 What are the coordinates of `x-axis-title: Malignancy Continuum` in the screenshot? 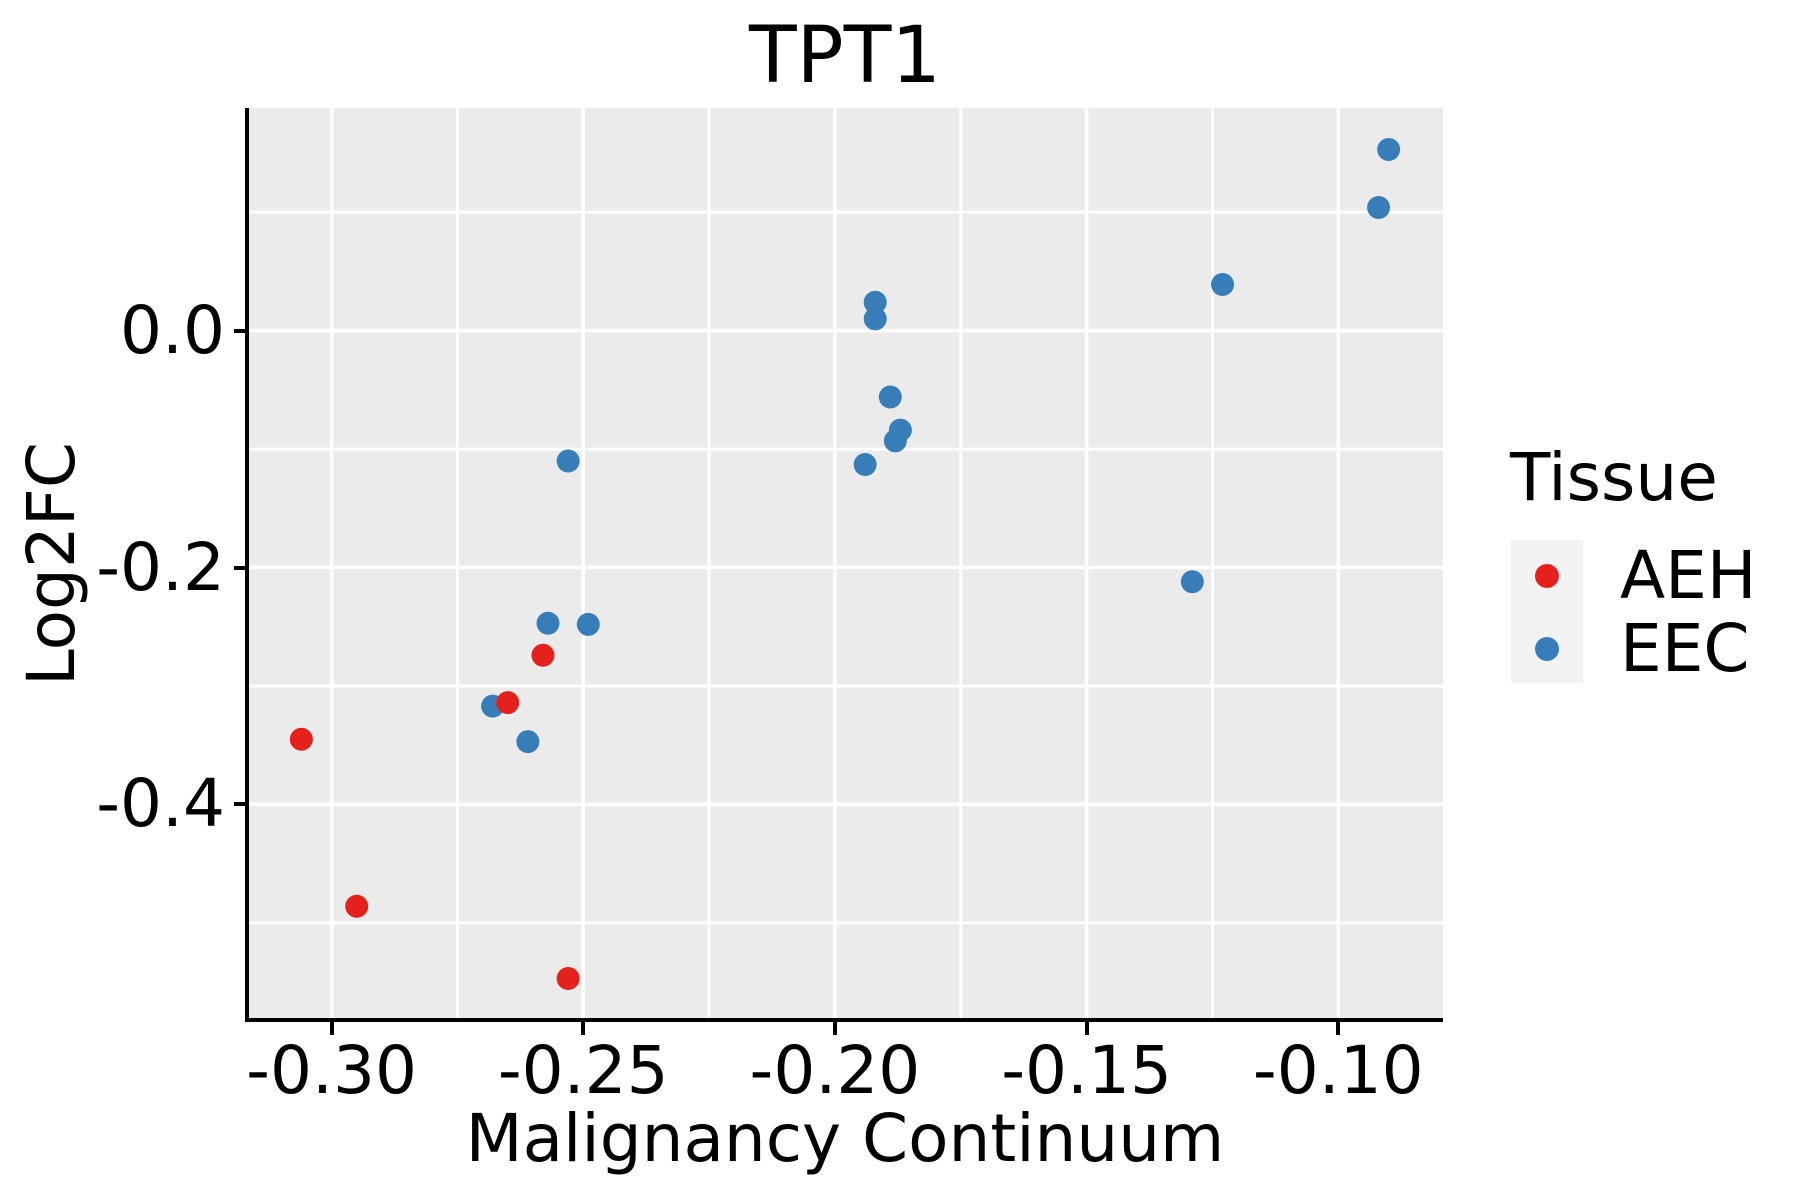 It's located at (845, 1138).